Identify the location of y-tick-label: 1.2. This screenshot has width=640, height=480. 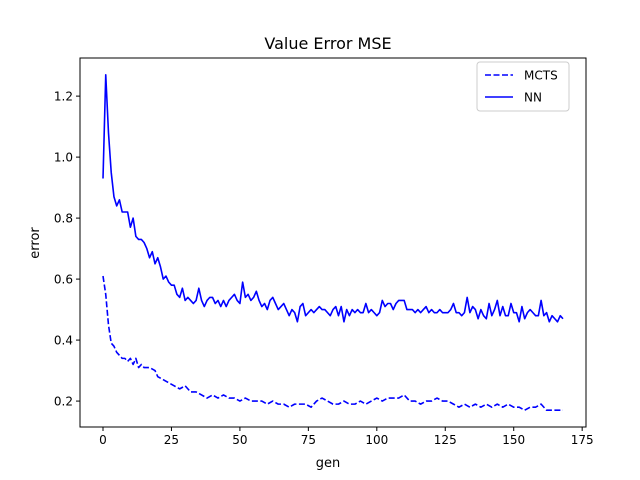
(63, 96).